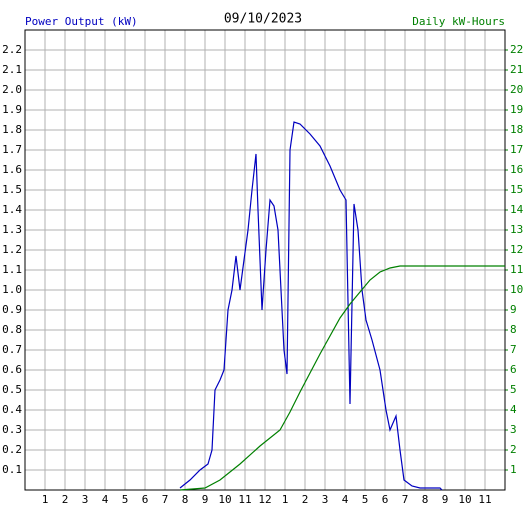  I want to click on y-tick-label: 0.5, so click(12, 389).